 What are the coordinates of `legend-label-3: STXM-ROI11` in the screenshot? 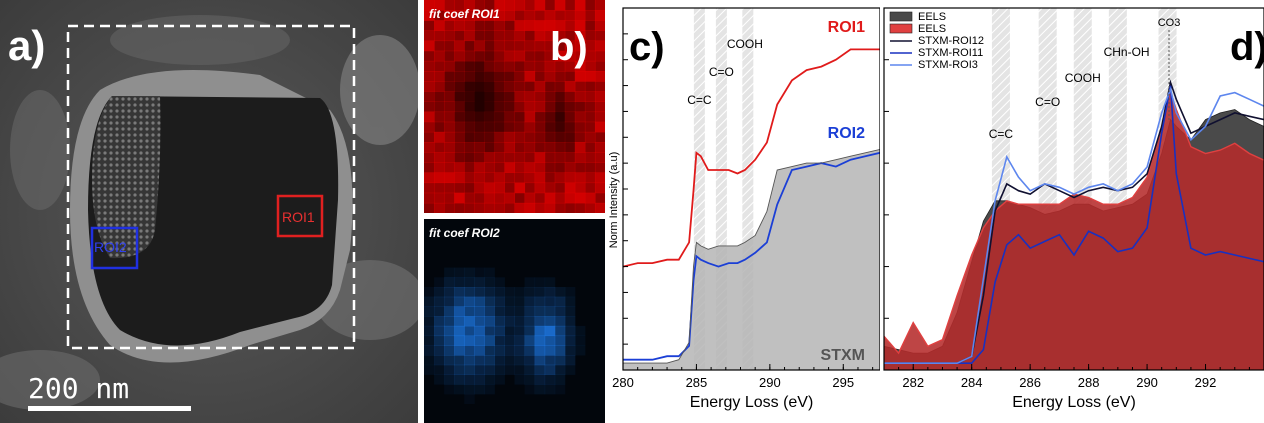 It's located at (950, 53).